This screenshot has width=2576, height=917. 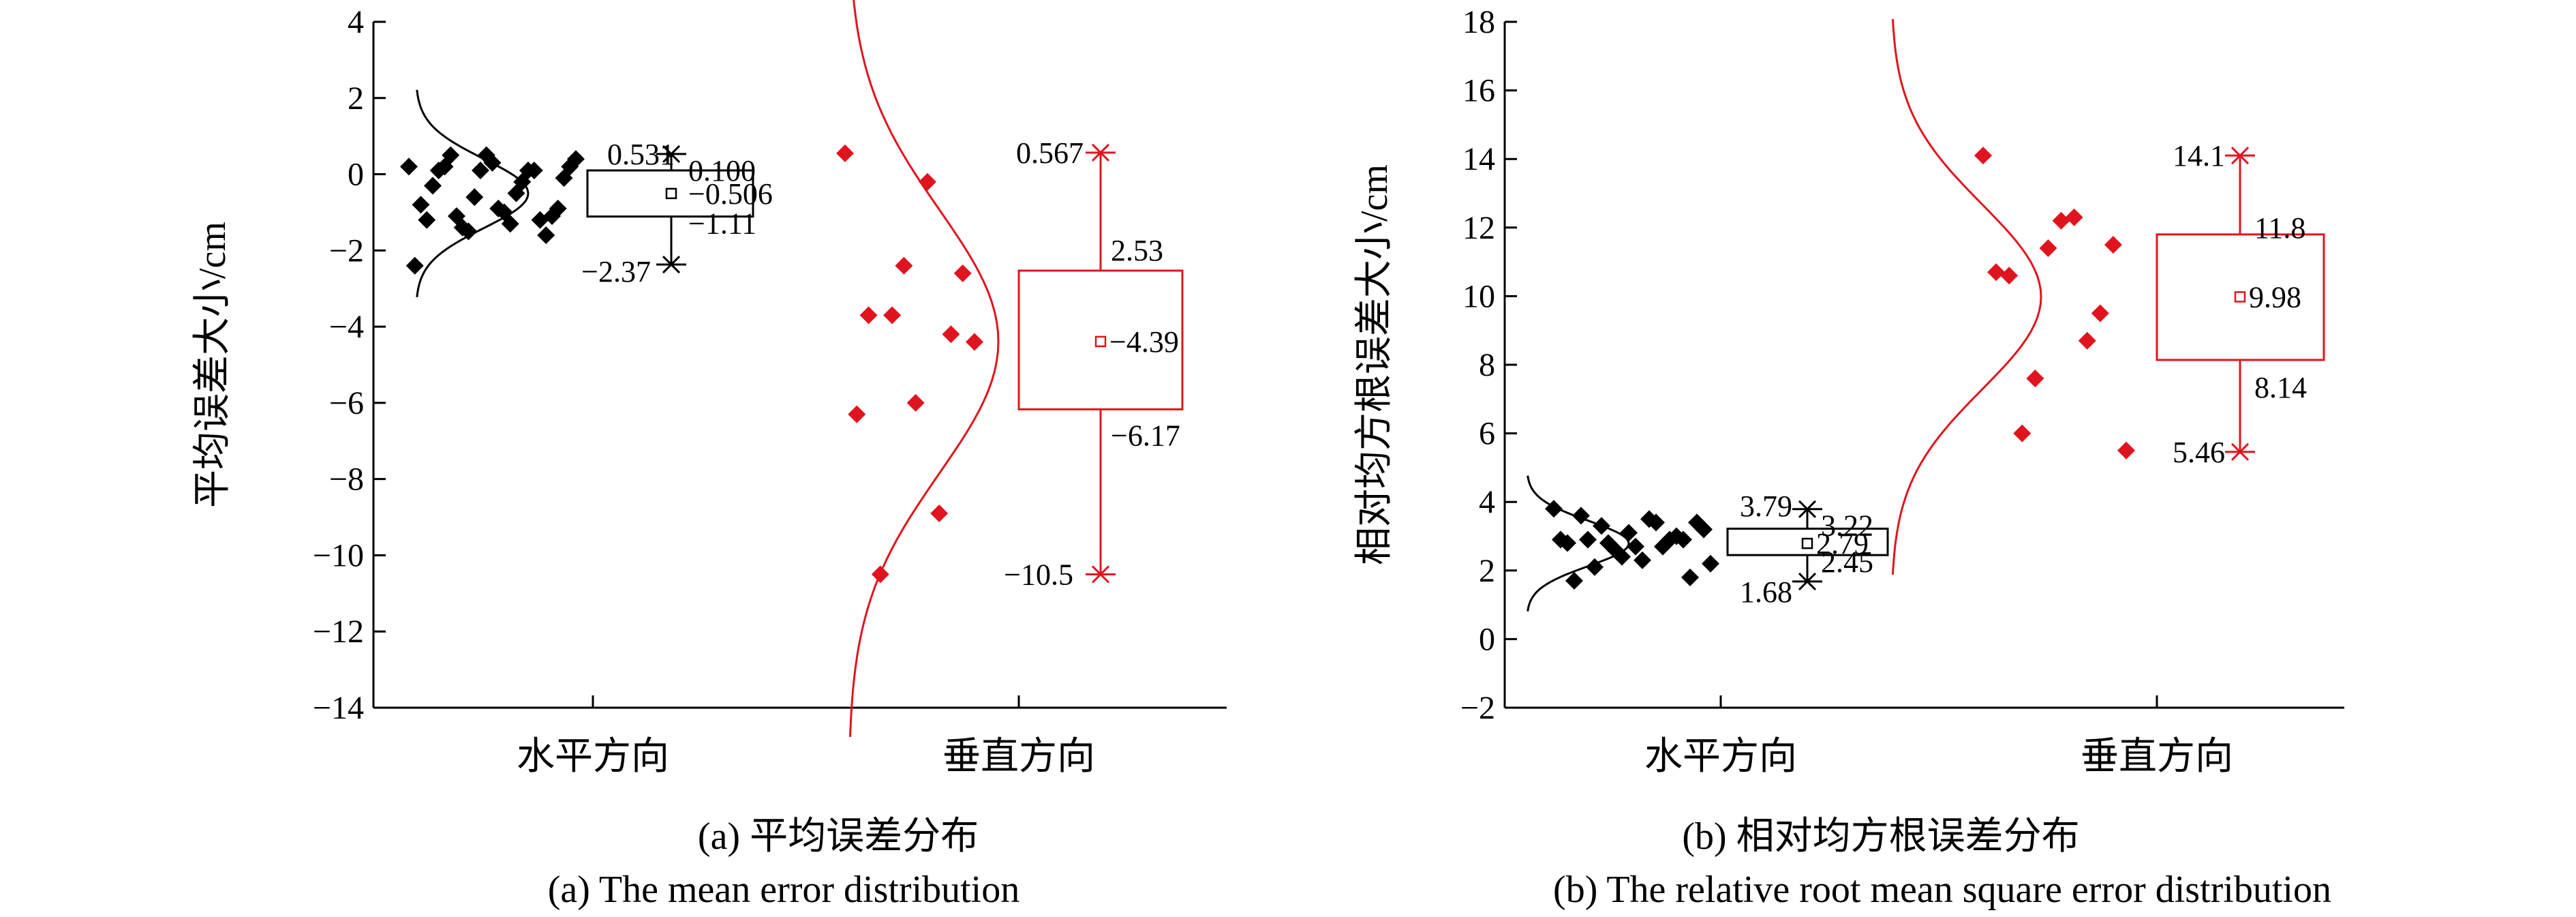 What do you see at coordinates (722, 224) in the screenshot?
I see `annotation-q1: −1.11` at bounding box center [722, 224].